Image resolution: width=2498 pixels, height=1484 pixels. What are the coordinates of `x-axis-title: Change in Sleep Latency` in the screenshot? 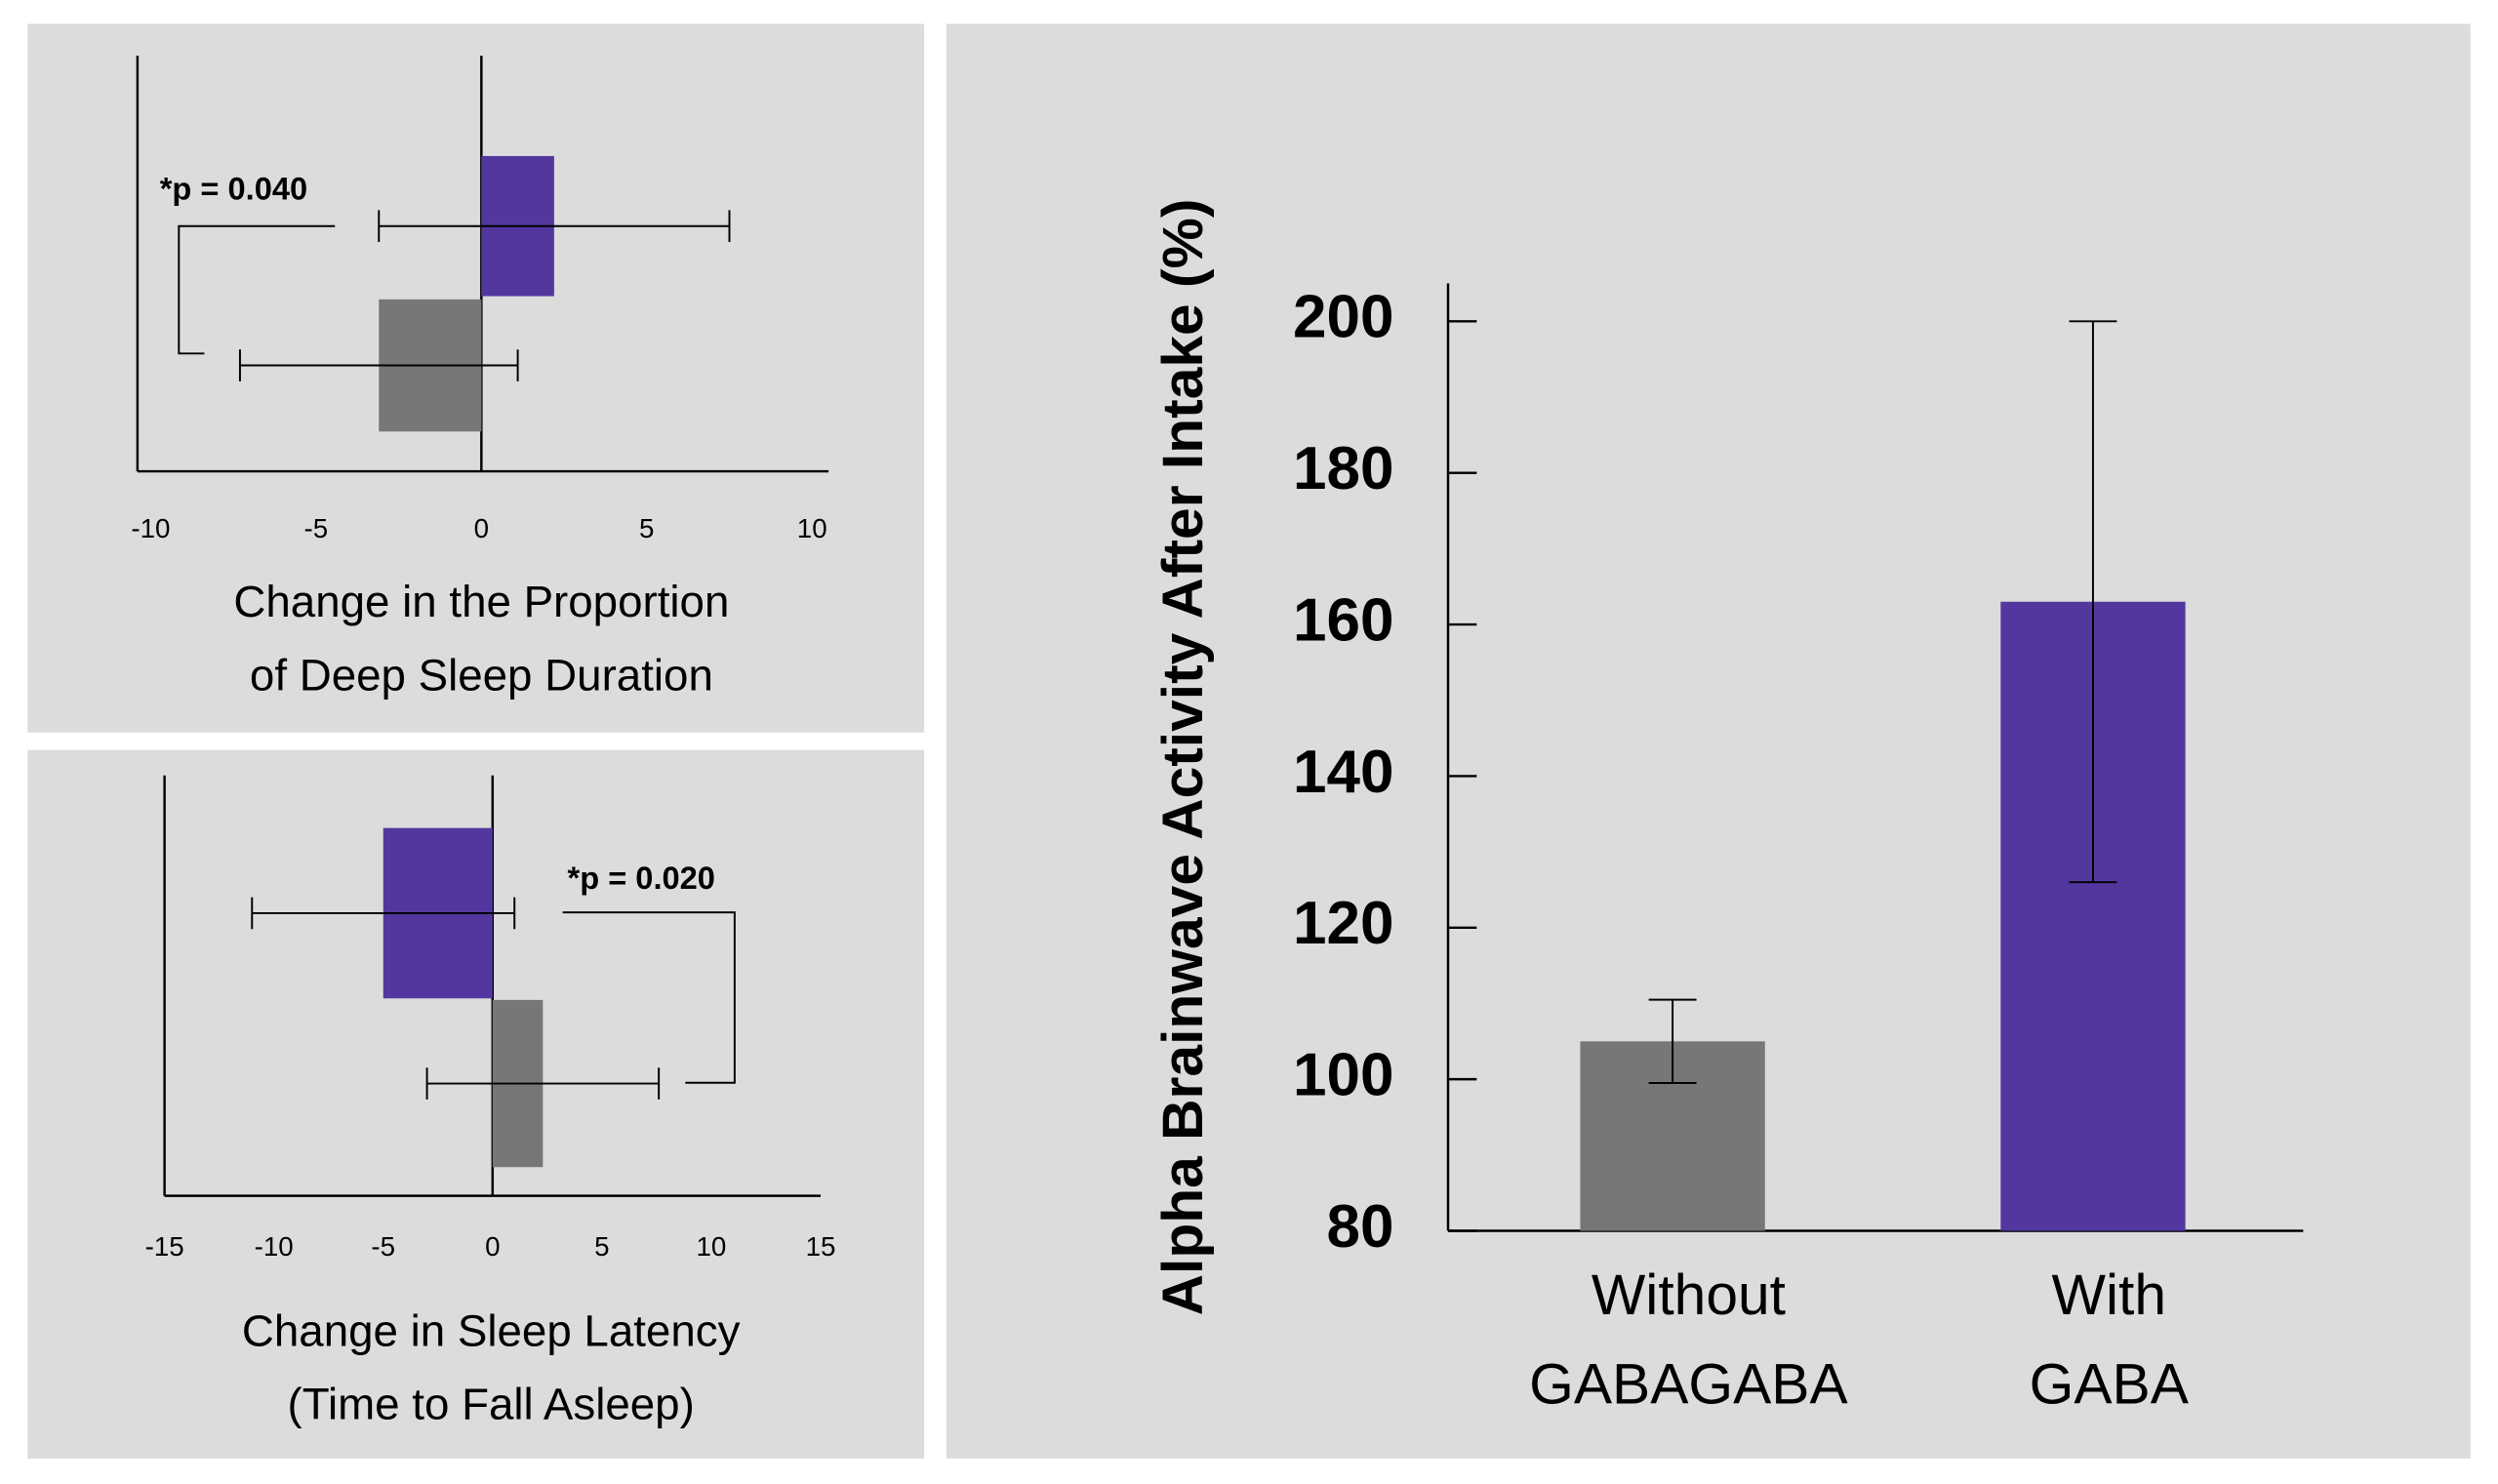 It's located at (491, 1331).